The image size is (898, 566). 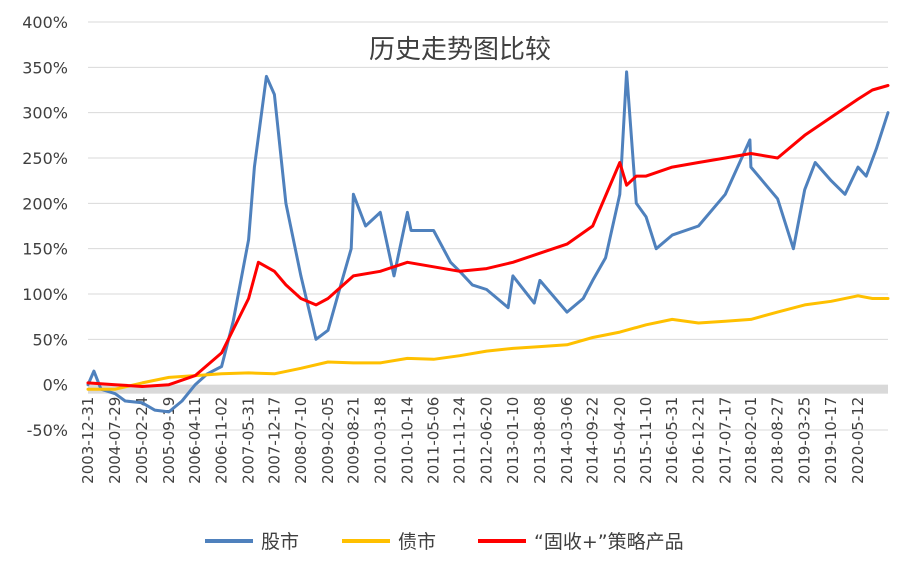 What do you see at coordinates (567, 440) in the screenshot?
I see `x-tick-label: 2014-03-06` at bounding box center [567, 440].